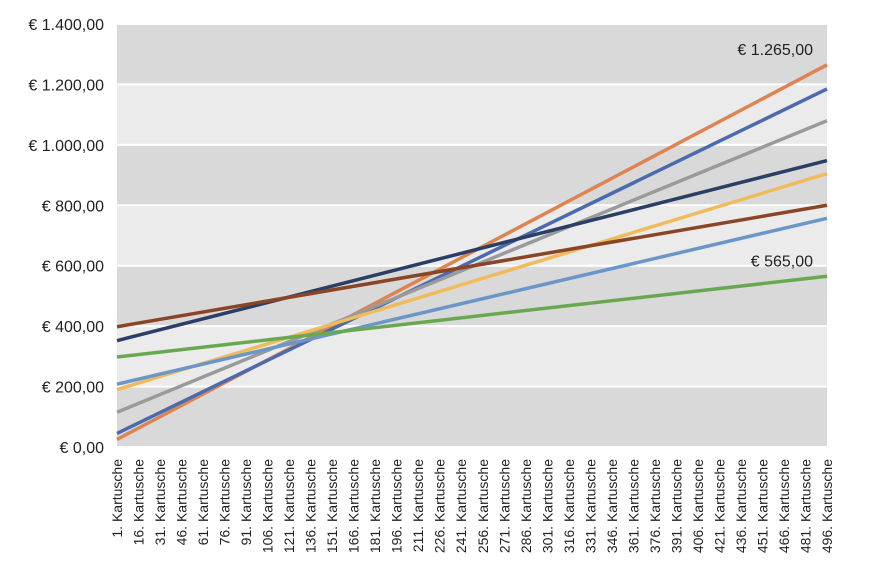 This screenshot has height=582, width=870. Describe the element at coordinates (354, 506) in the screenshot. I see `x-tick-label: 166. Kartusche` at that location.